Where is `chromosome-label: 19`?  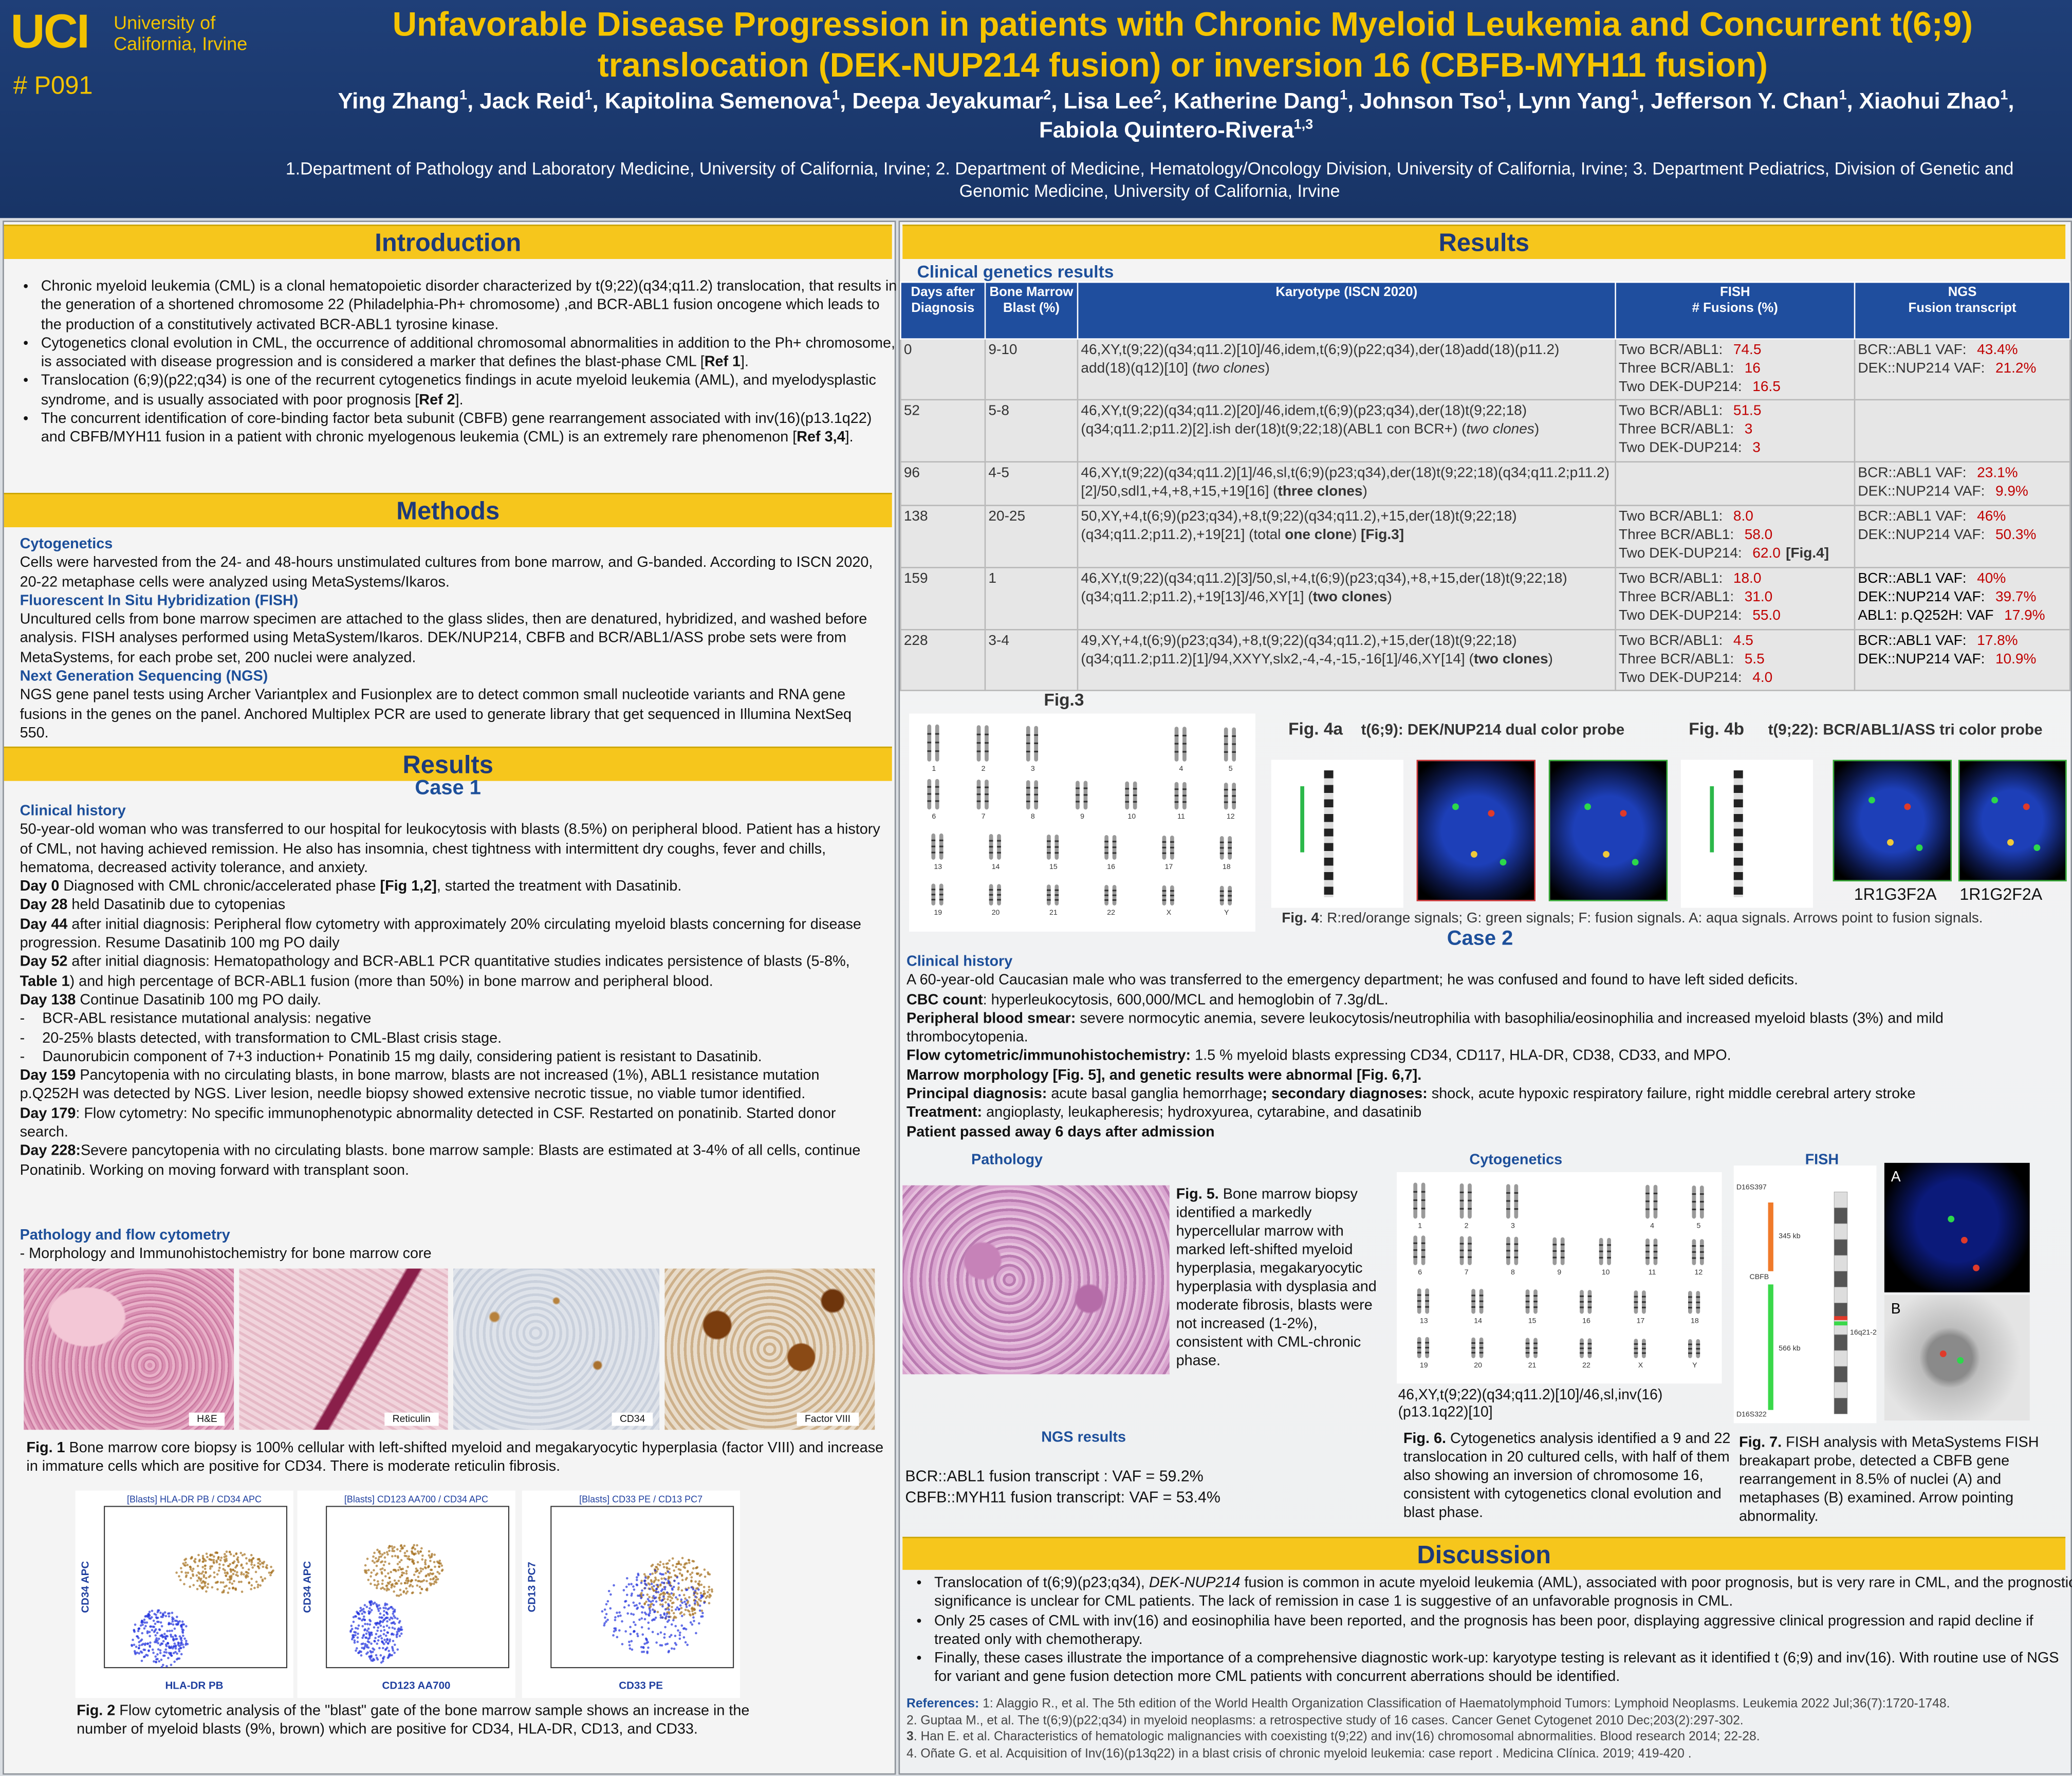
chromosome-label: 19 is located at coordinates (1424, 1365).